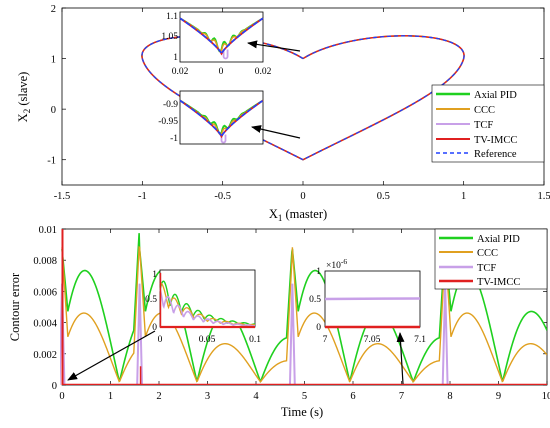 Image resolution: width=550 pixels, height=428 pixels. I want to click on inset-ytick-label: 1.05, so click(169, 37).